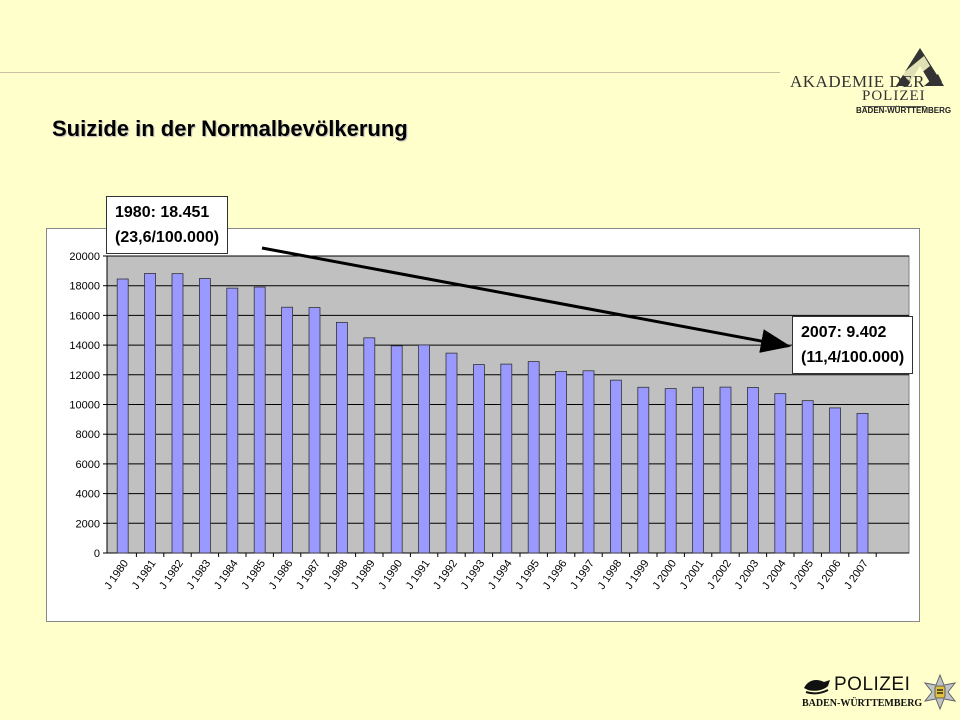 The width and height of the screenshot is (960, 720). I want to click on y-tick-label: 0, so click(97, 554).